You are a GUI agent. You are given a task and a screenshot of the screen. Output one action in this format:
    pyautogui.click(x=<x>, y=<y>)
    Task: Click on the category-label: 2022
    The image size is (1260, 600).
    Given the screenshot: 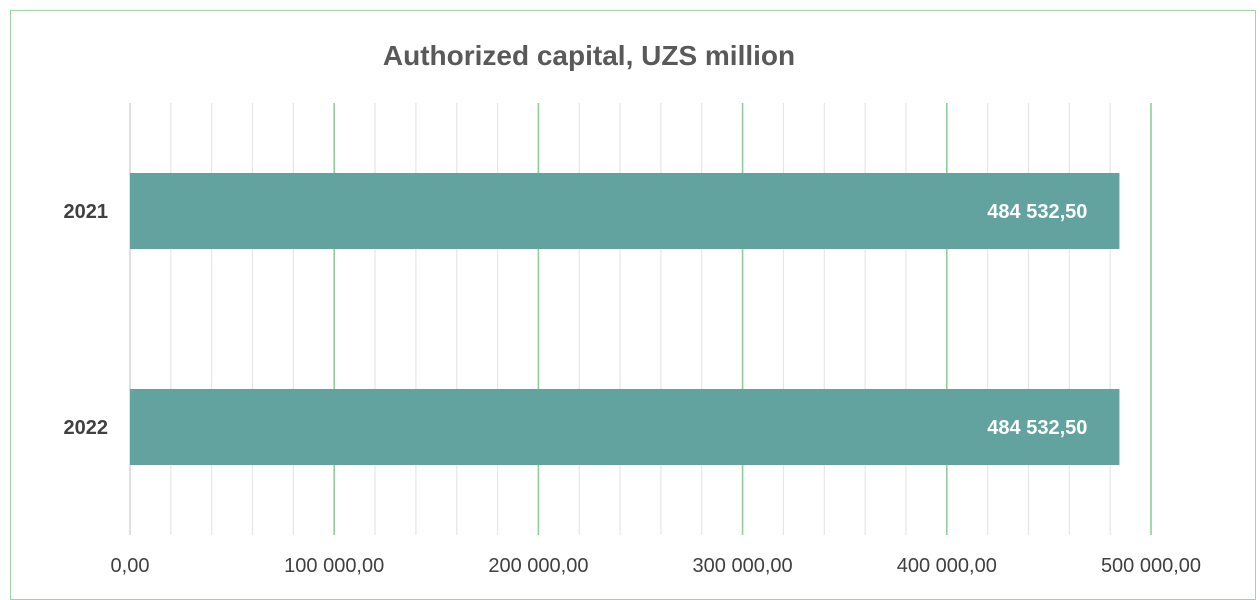 What is the action you would take?
    pyautogui.click(x=86, y=428)
    